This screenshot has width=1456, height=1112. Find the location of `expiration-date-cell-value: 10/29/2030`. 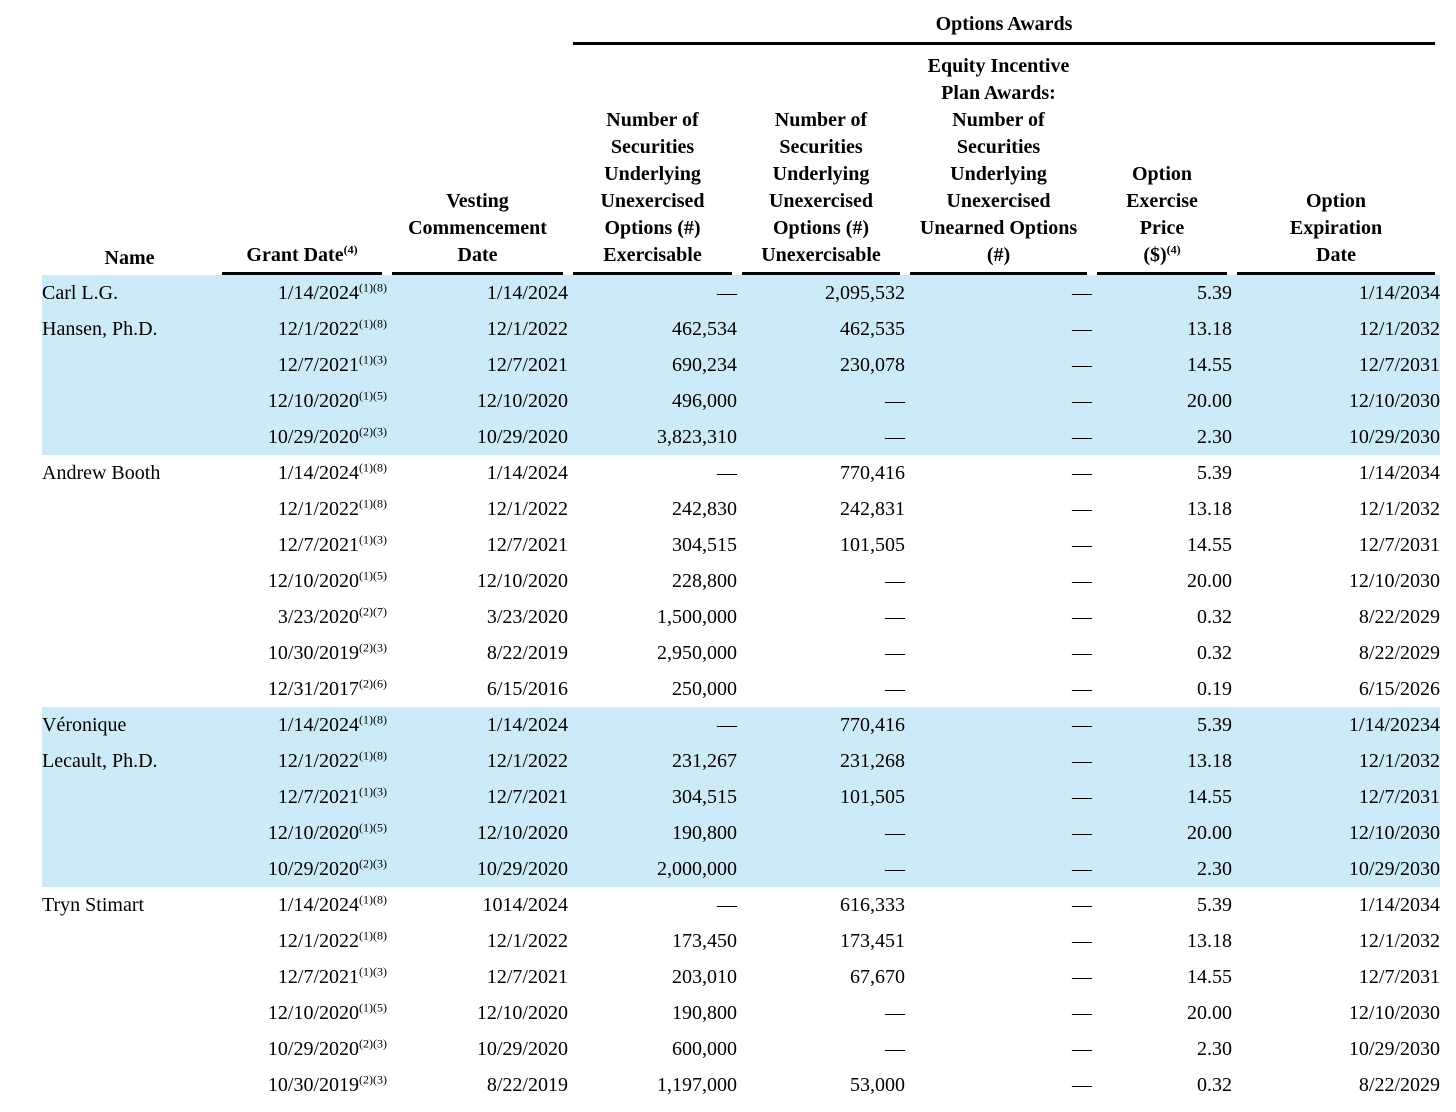

expiration-date-cell-value: 10/29/2030 is located at coordinates (1394, 437).